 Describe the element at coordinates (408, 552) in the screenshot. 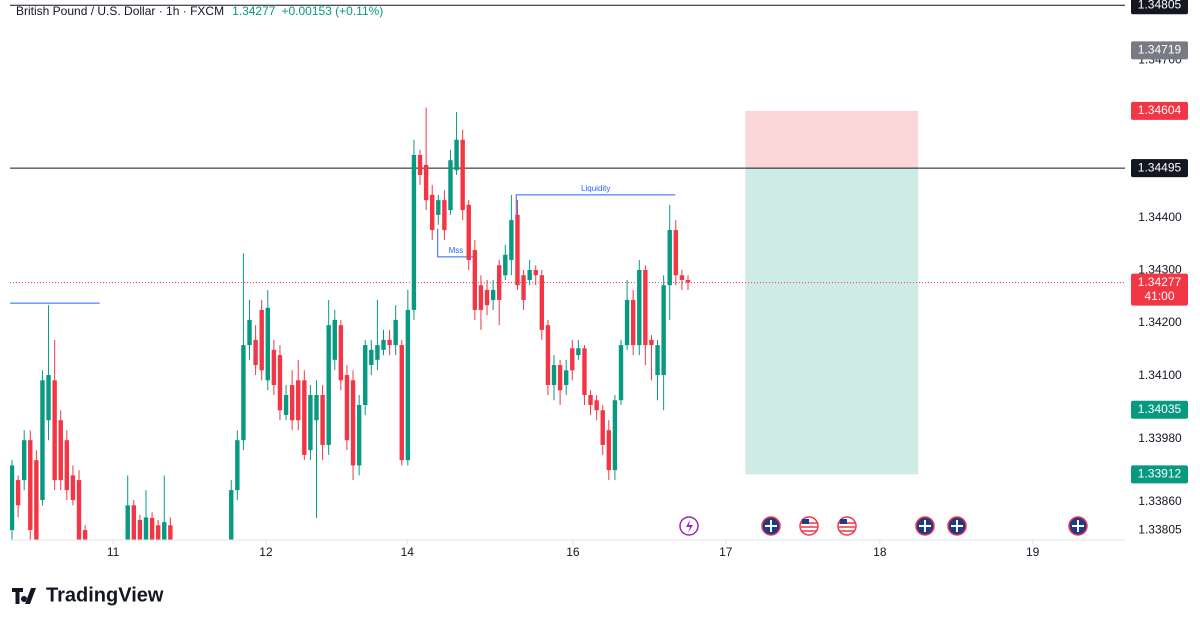

I see `x-tick-label: 14` at that location.